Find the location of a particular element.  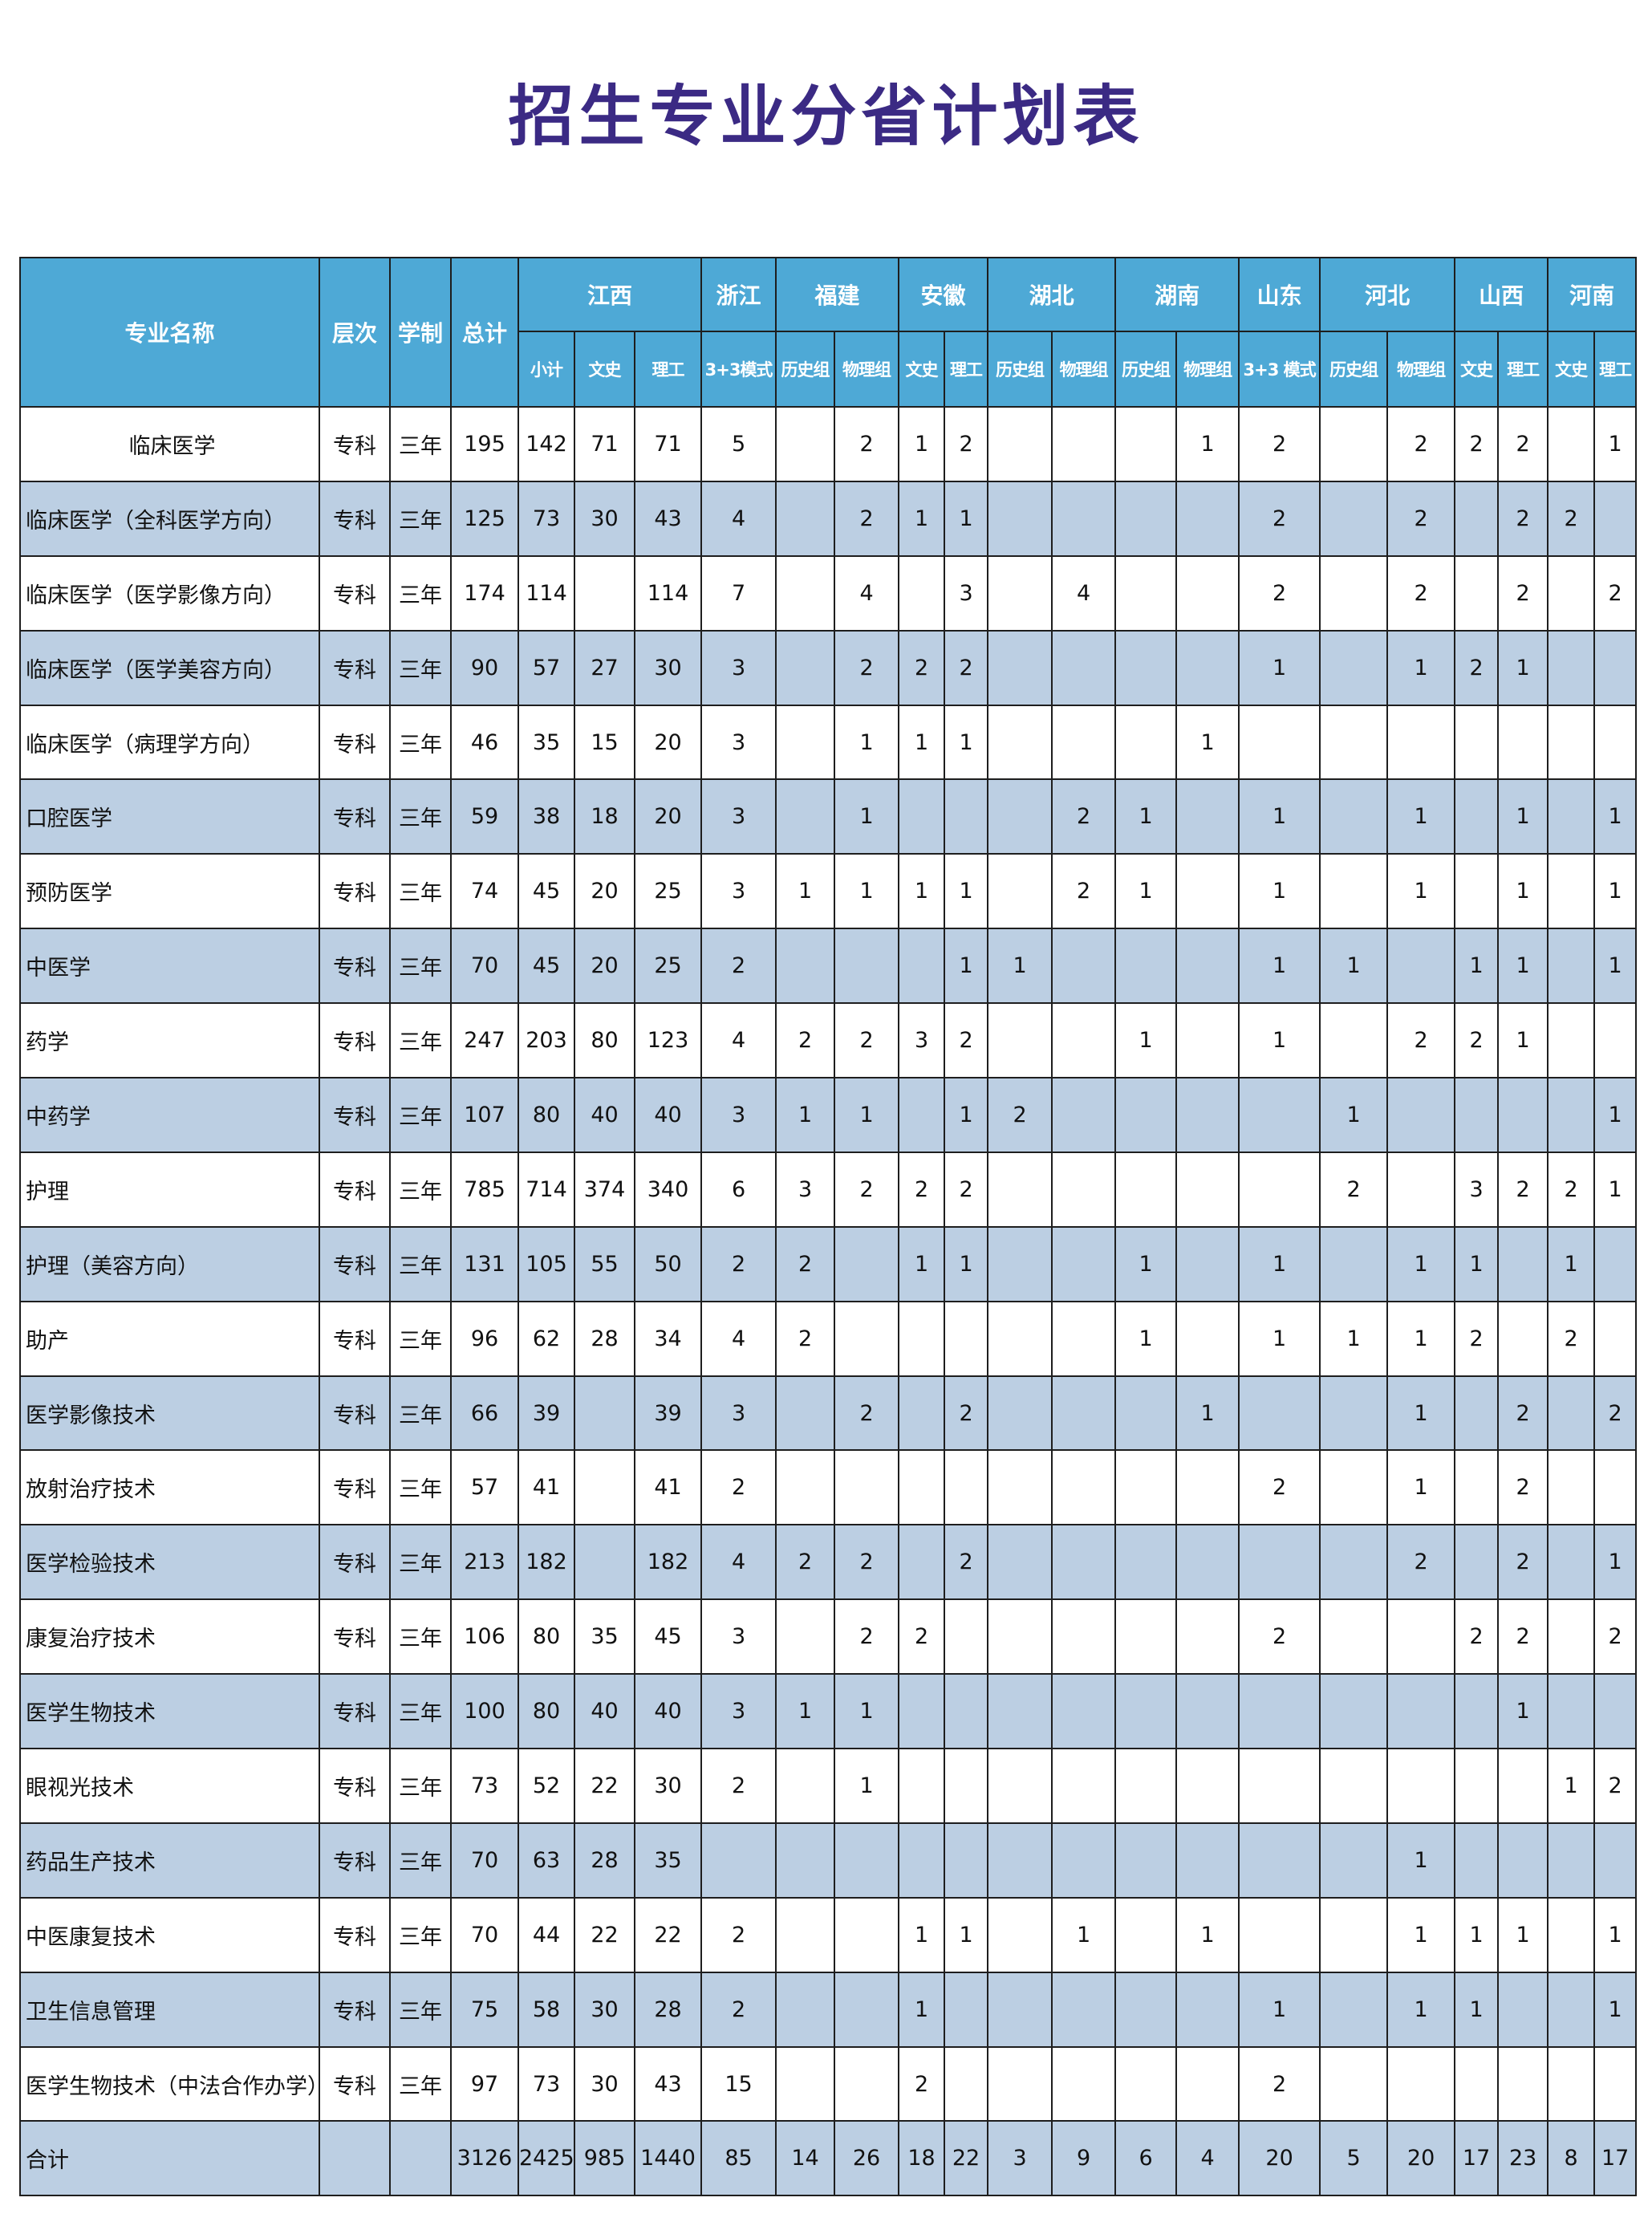

quota-cell: 80 is located at coordinates (547, 1637).